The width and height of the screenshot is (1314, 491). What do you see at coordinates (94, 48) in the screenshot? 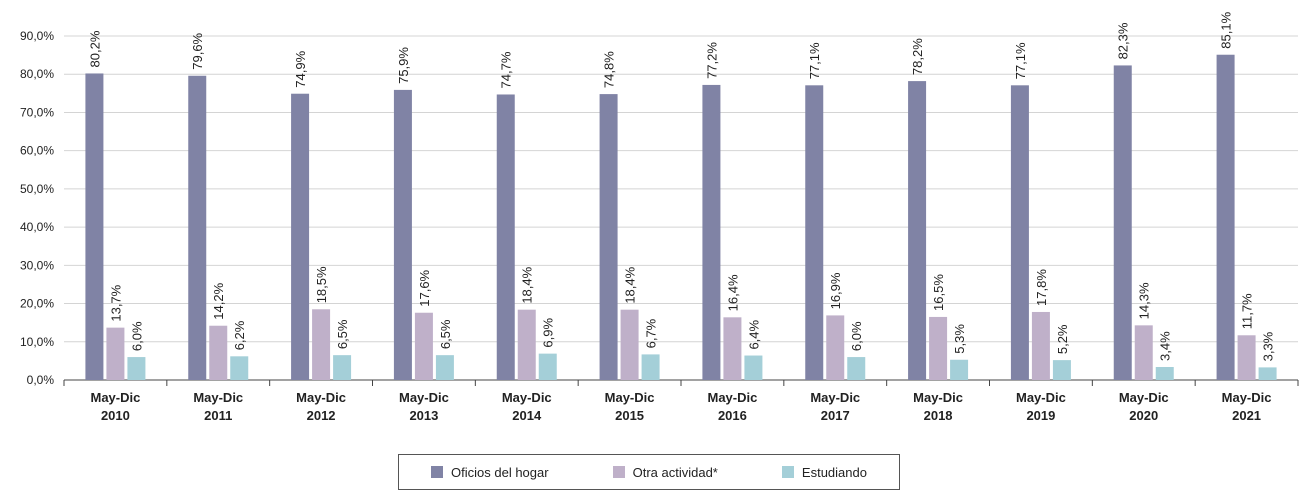
I see `data-label: 80,2%` at bounding box center [94, 48].